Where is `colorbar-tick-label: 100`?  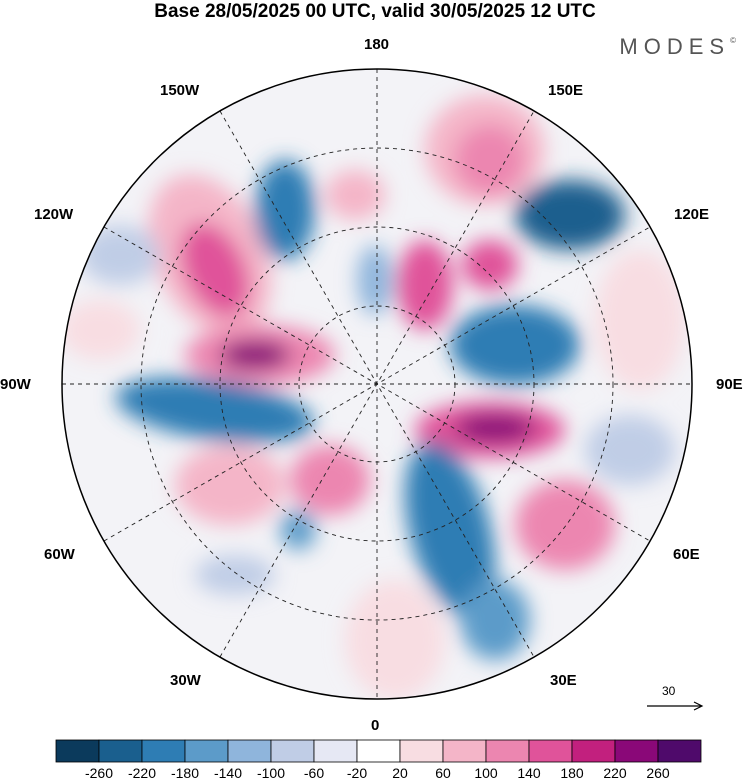 colorbar-tick-label: 100 is located at coordinates (486, 773).